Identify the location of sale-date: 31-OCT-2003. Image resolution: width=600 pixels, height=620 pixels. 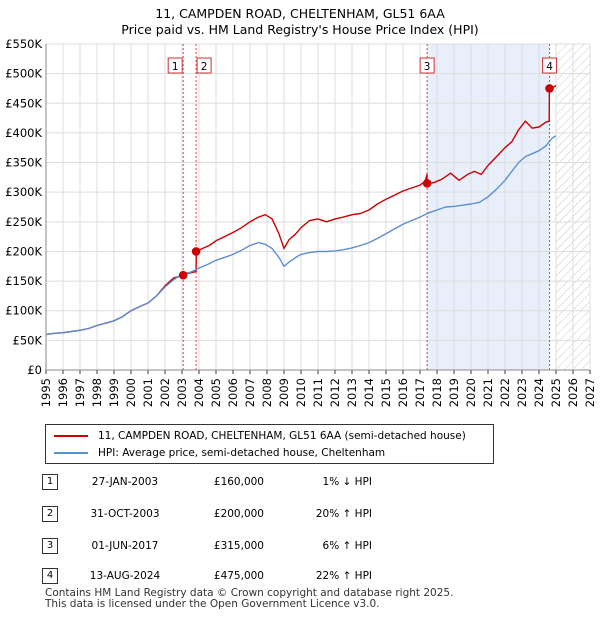
(125, 514).